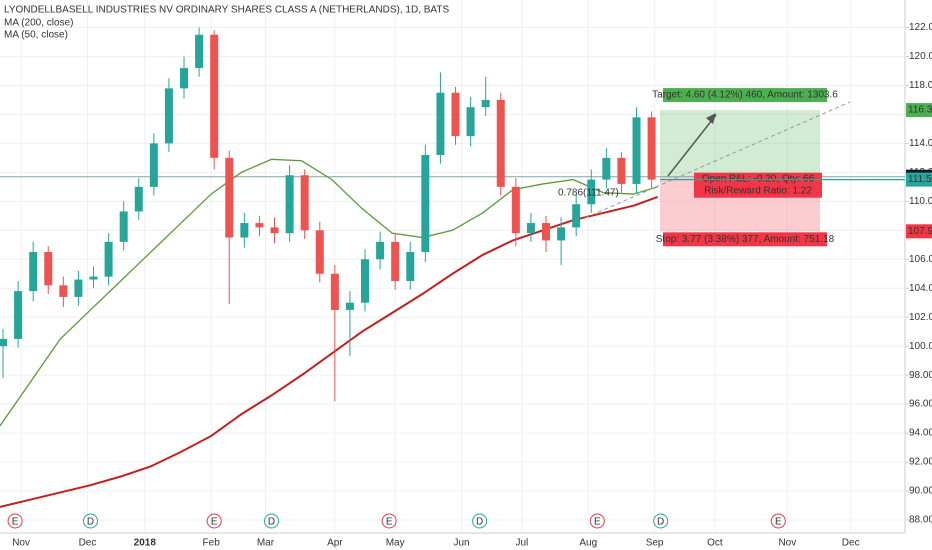 This screenshot has height=550, width=932. I want to click on x-tick-label: Feb, so click(212, 543).